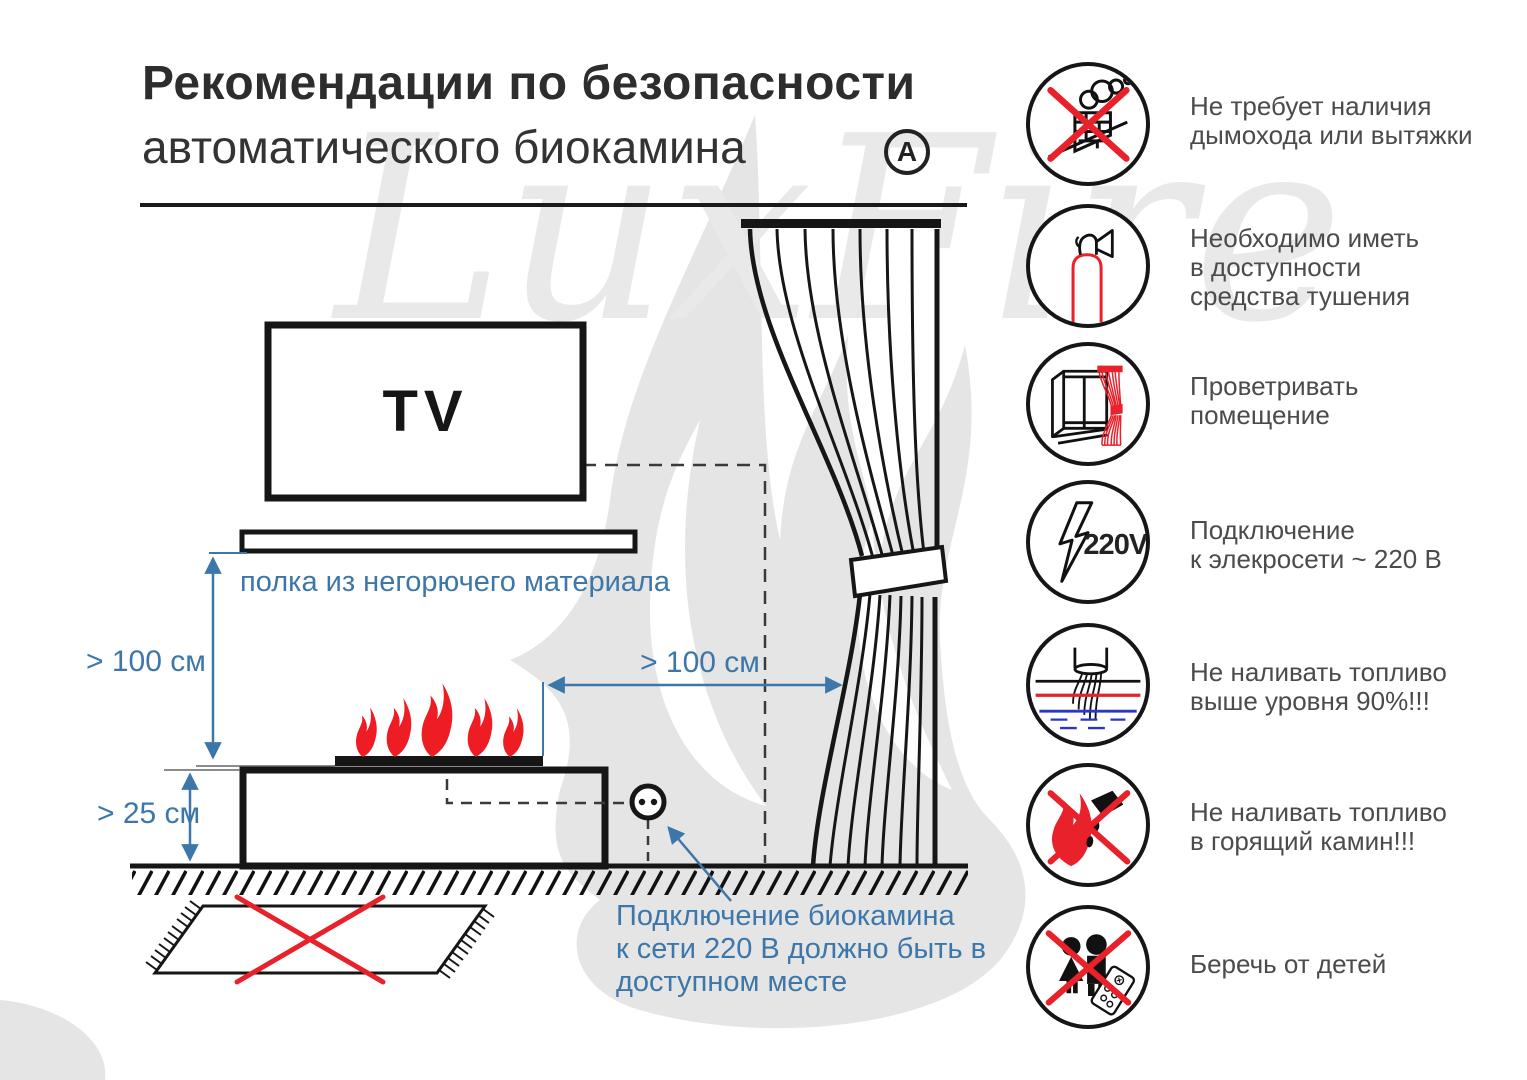 The width and height of the screenshot is (1527, 1080). I want to click on power-220v-icon: 220V, so click(1088, 542).